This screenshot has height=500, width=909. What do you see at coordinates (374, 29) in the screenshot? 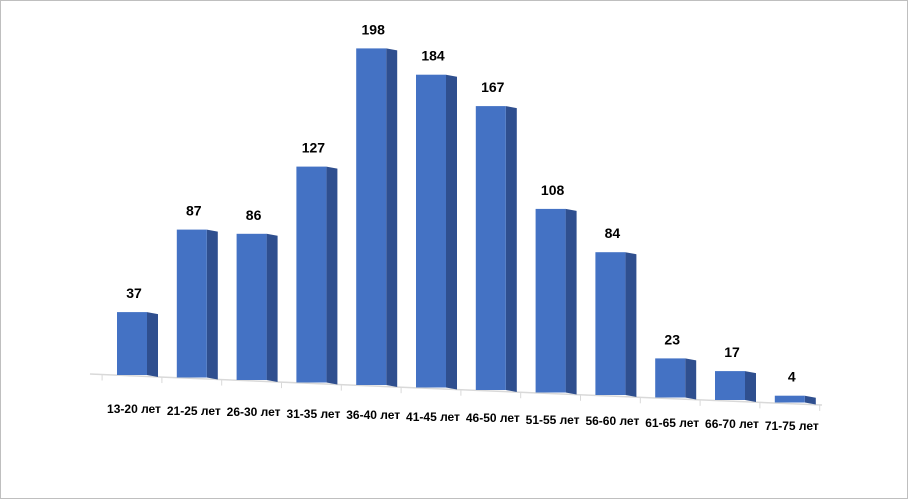
I see `value-label: 198` at bounding box center [374, 29].